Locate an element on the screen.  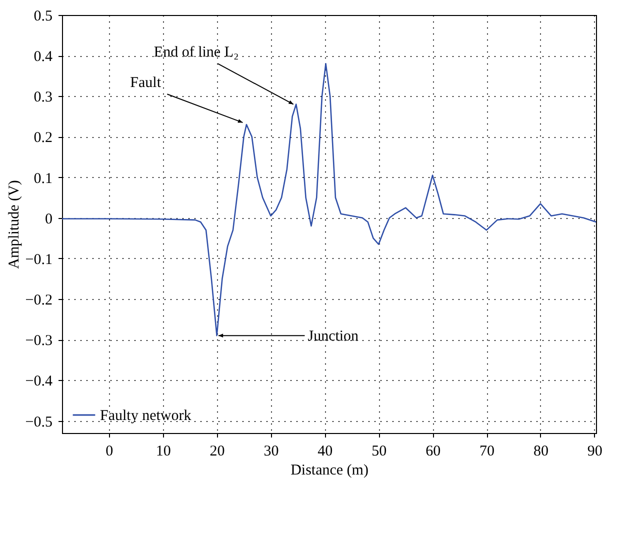
y-tick-label: 0.4 is located at coordinates (43, 57).